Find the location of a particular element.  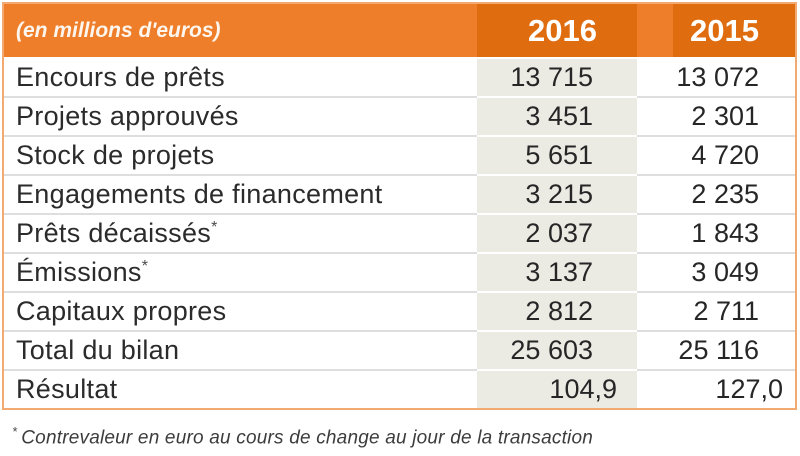

value-2015: 3 049 is located at coordinates (716, 271).